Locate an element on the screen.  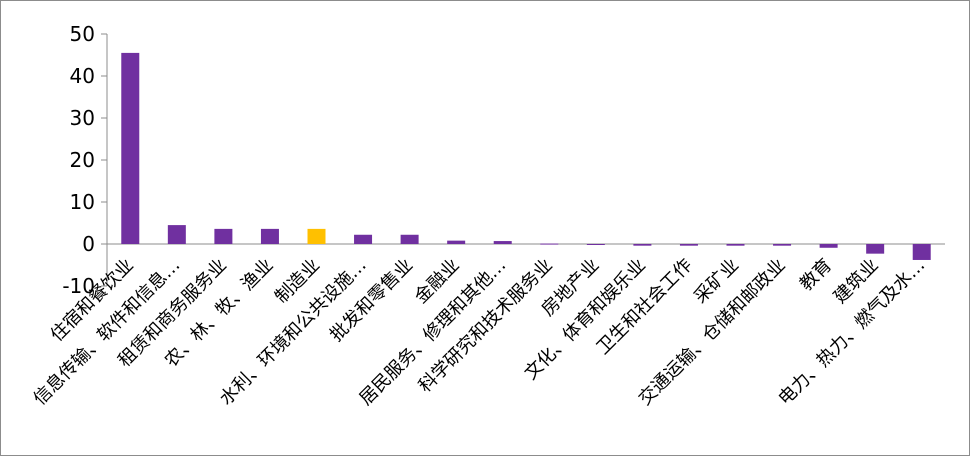
y-tick-label: 20 is located at coordinates (82, 160).